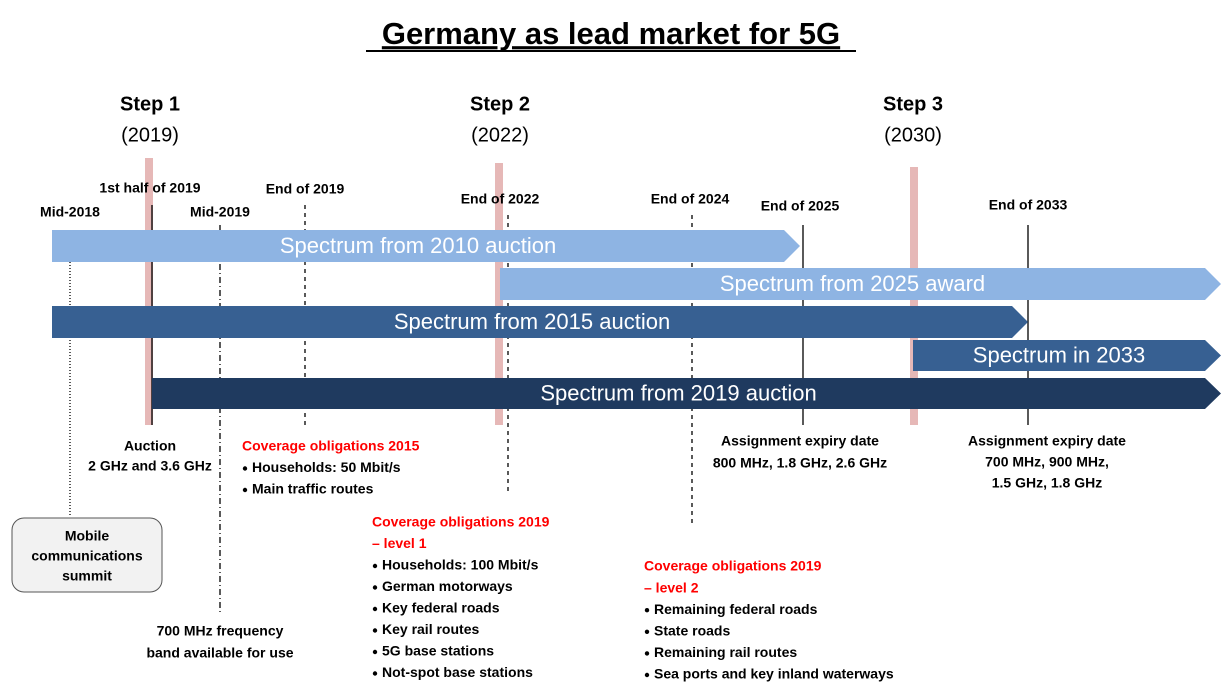  I want to click on date-label: End of 2033, so click(1028, 205).